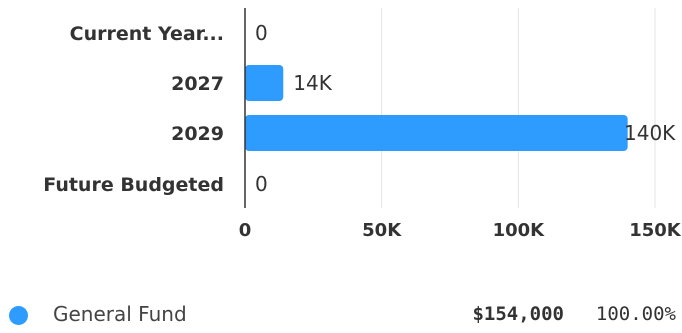 The image size is (682, 333). What do you see at coordinates (460, 230) in the screenshot?
I see `x-tick-labels: 0 50K 100K 150K` at bounding box center [460, 230].